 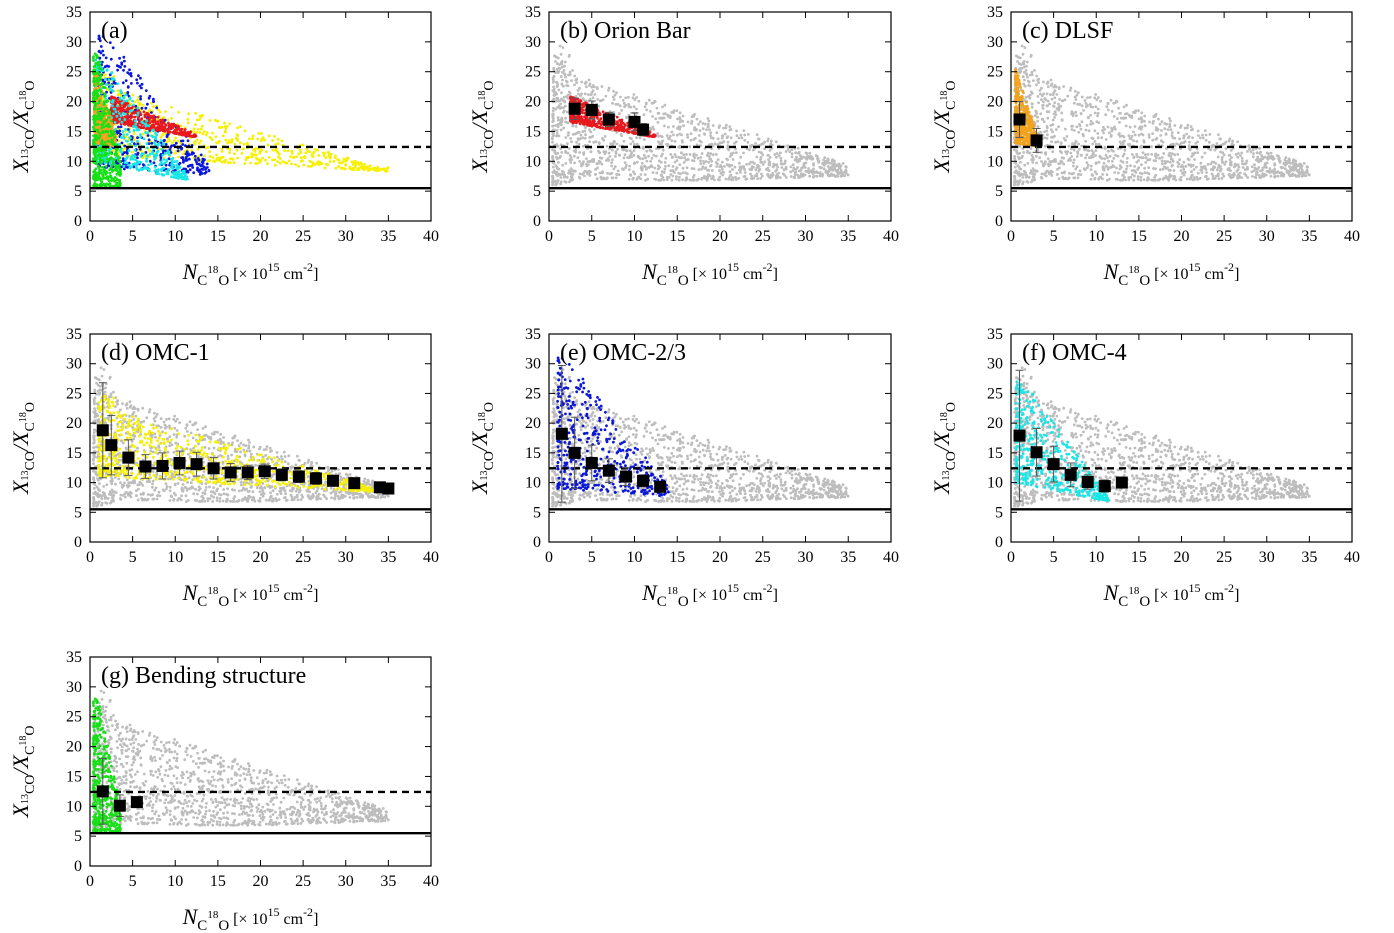 What do you see at coordinates (591, 109) in the screenshot?
I see `binned-marker` at bounding box center [591, 109].